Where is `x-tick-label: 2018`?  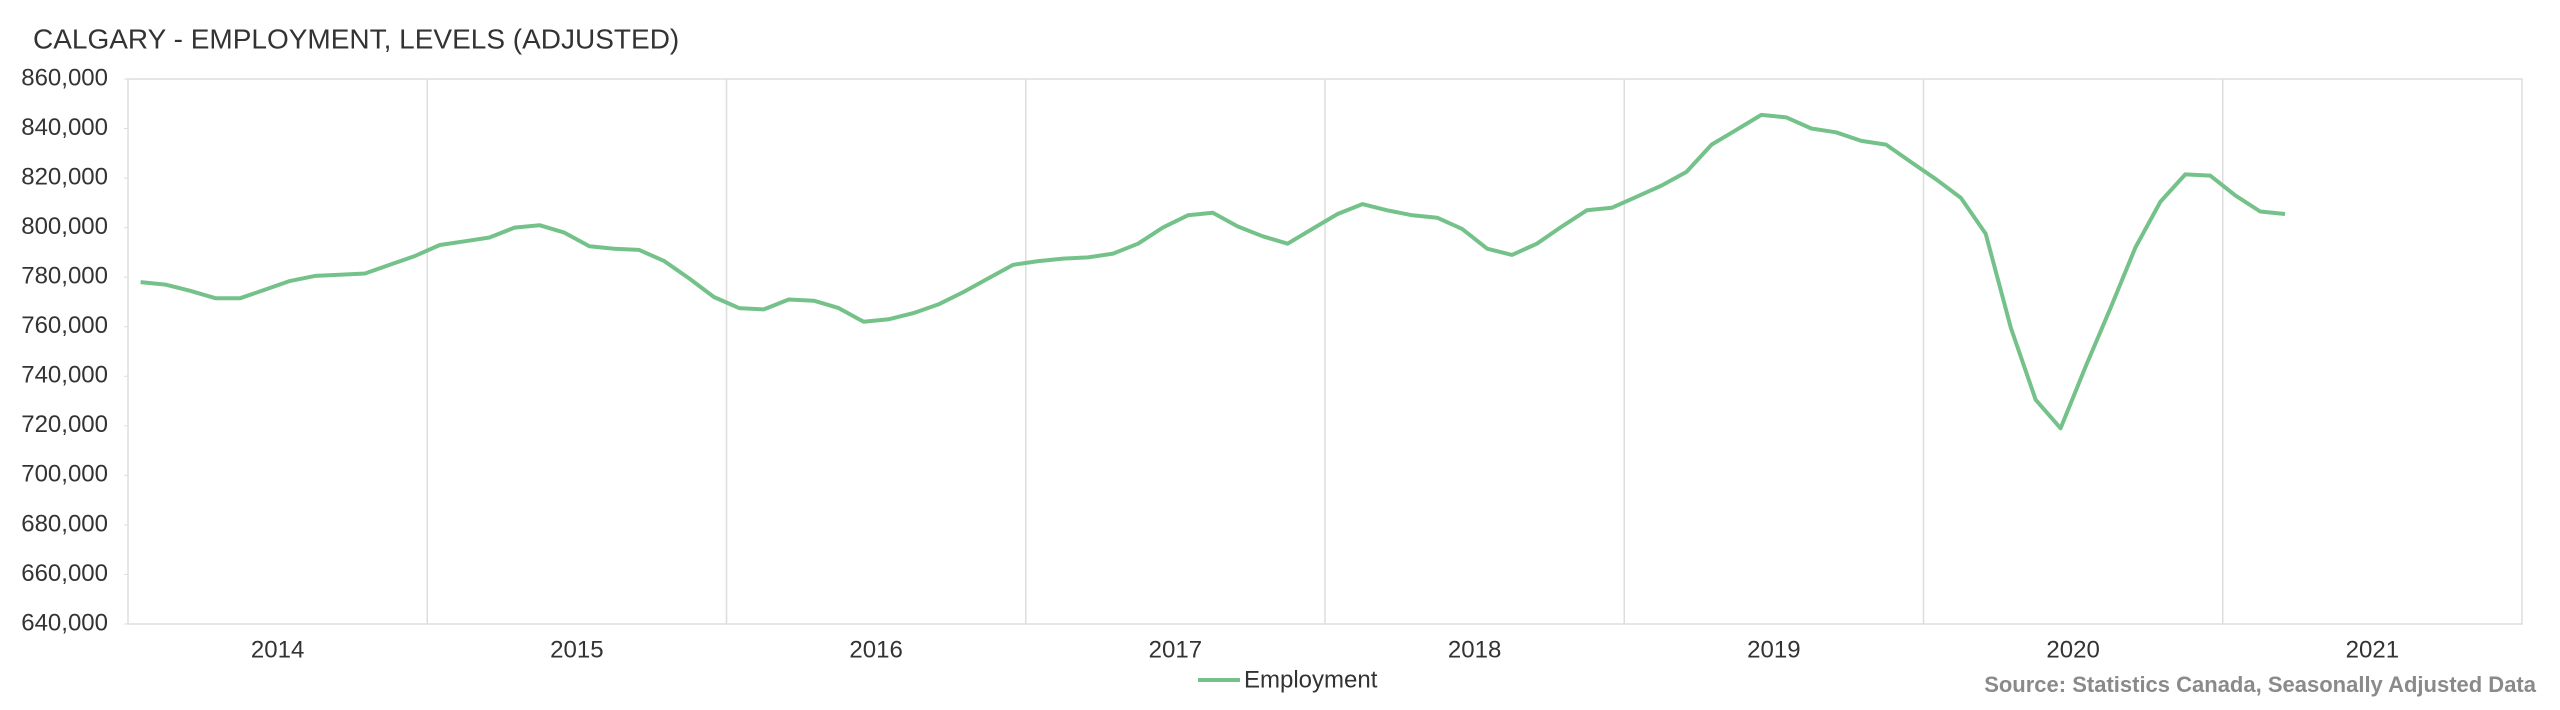
x-tick-label: 2018 is located at coordinates (1474, 649).